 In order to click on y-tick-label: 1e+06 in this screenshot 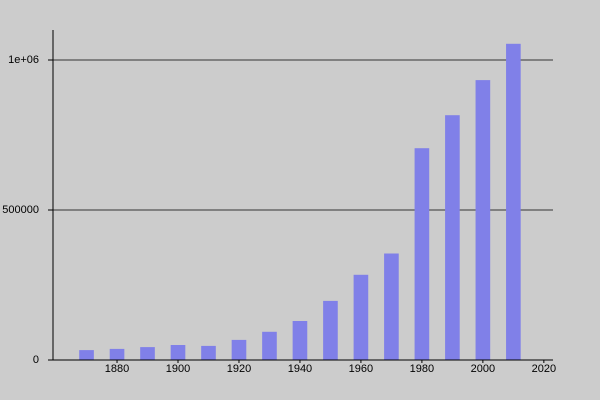, I will do `click(23, 60)`.